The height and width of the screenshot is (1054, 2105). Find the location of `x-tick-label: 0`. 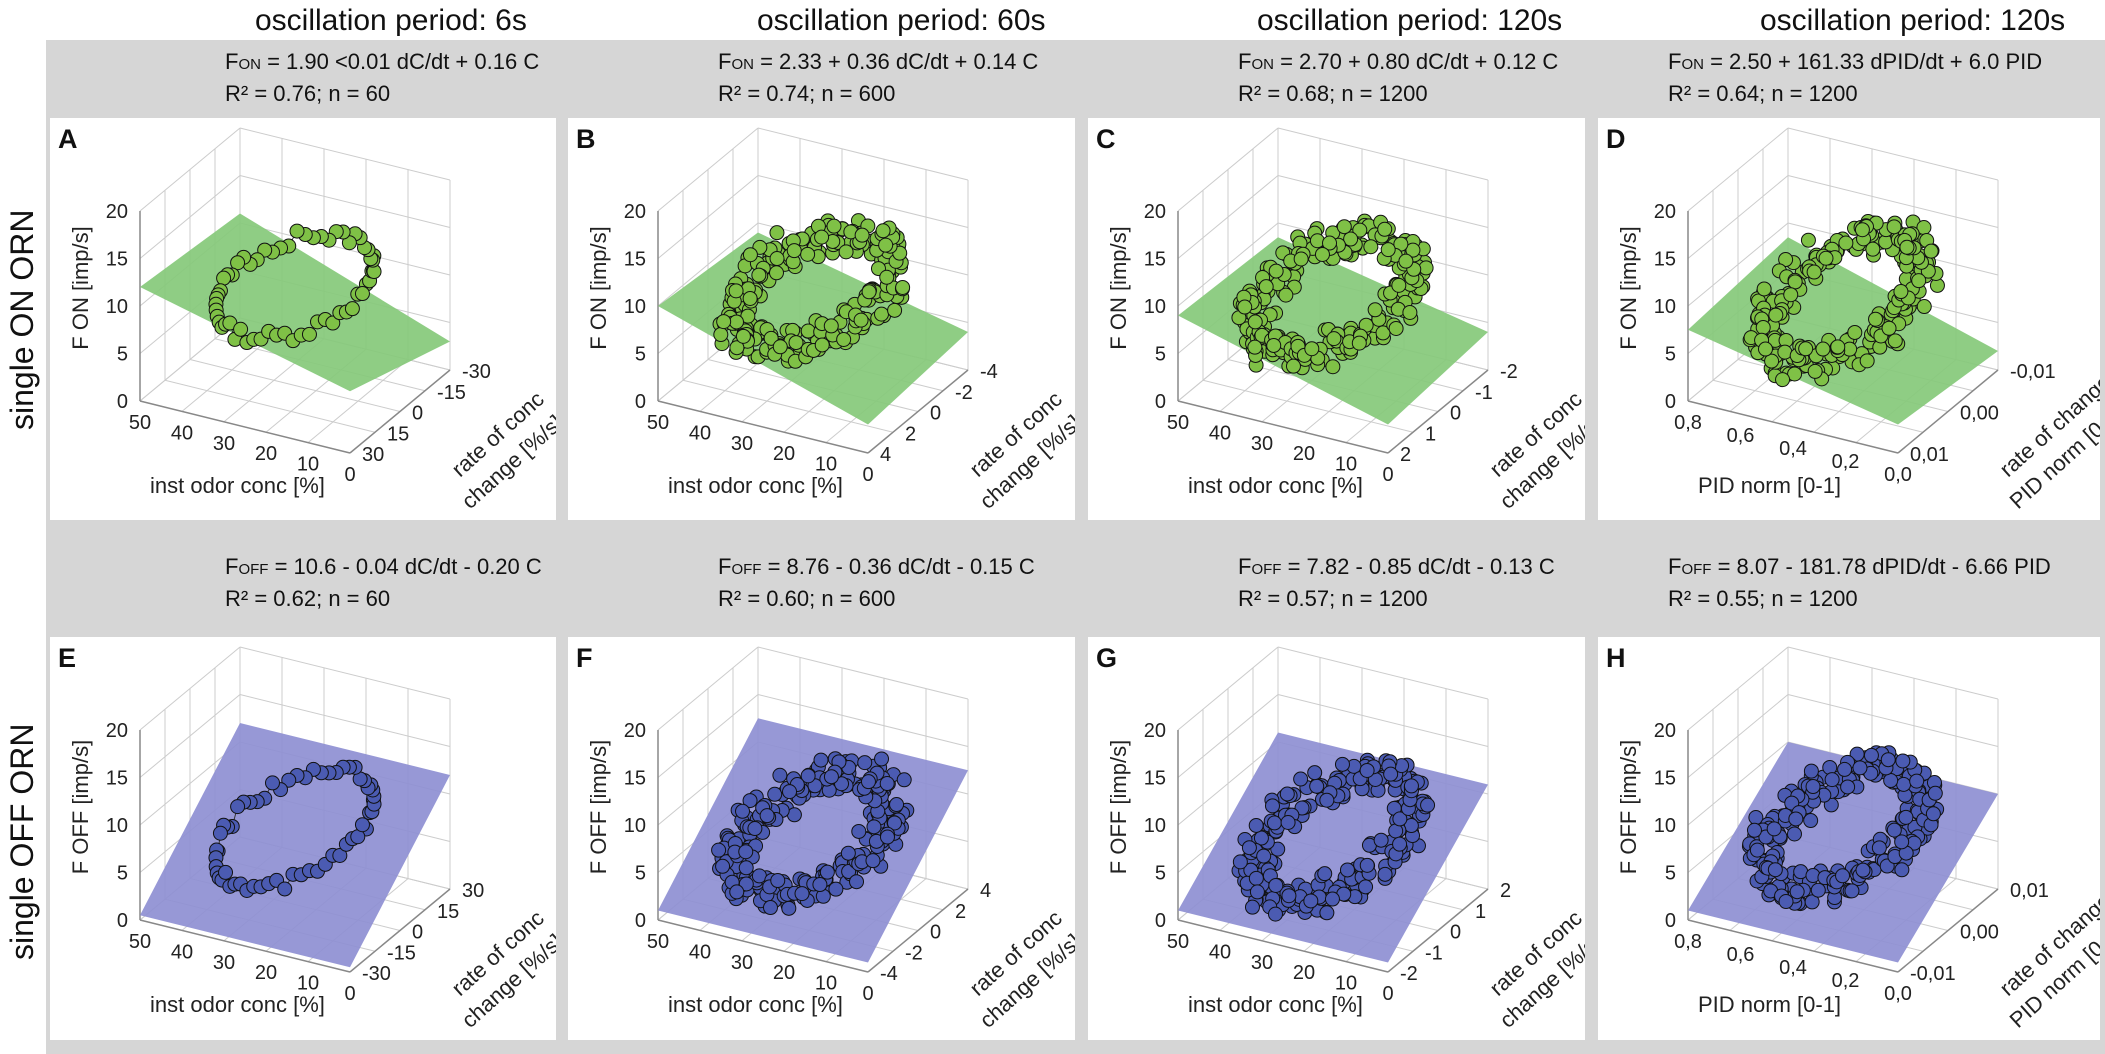

x-tick-label: 0 is located at coordinates (1387, 994).